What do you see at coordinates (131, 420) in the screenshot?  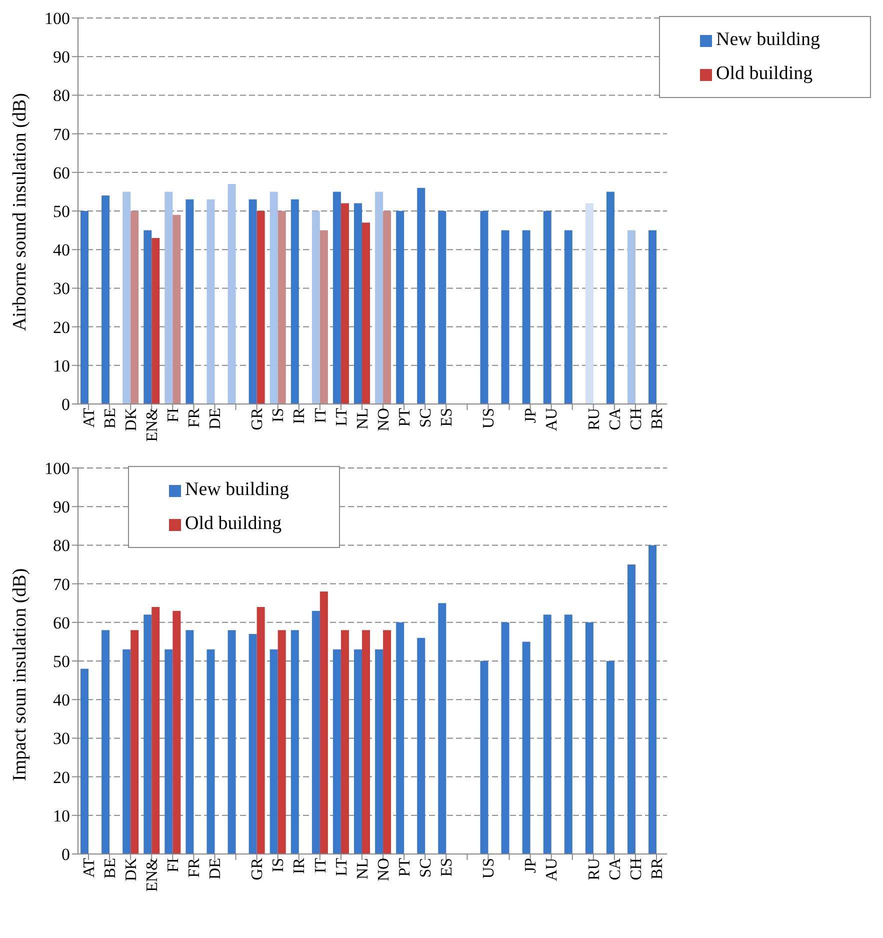 I see `x-tick-label: DK` at bounding box center [131, 420].